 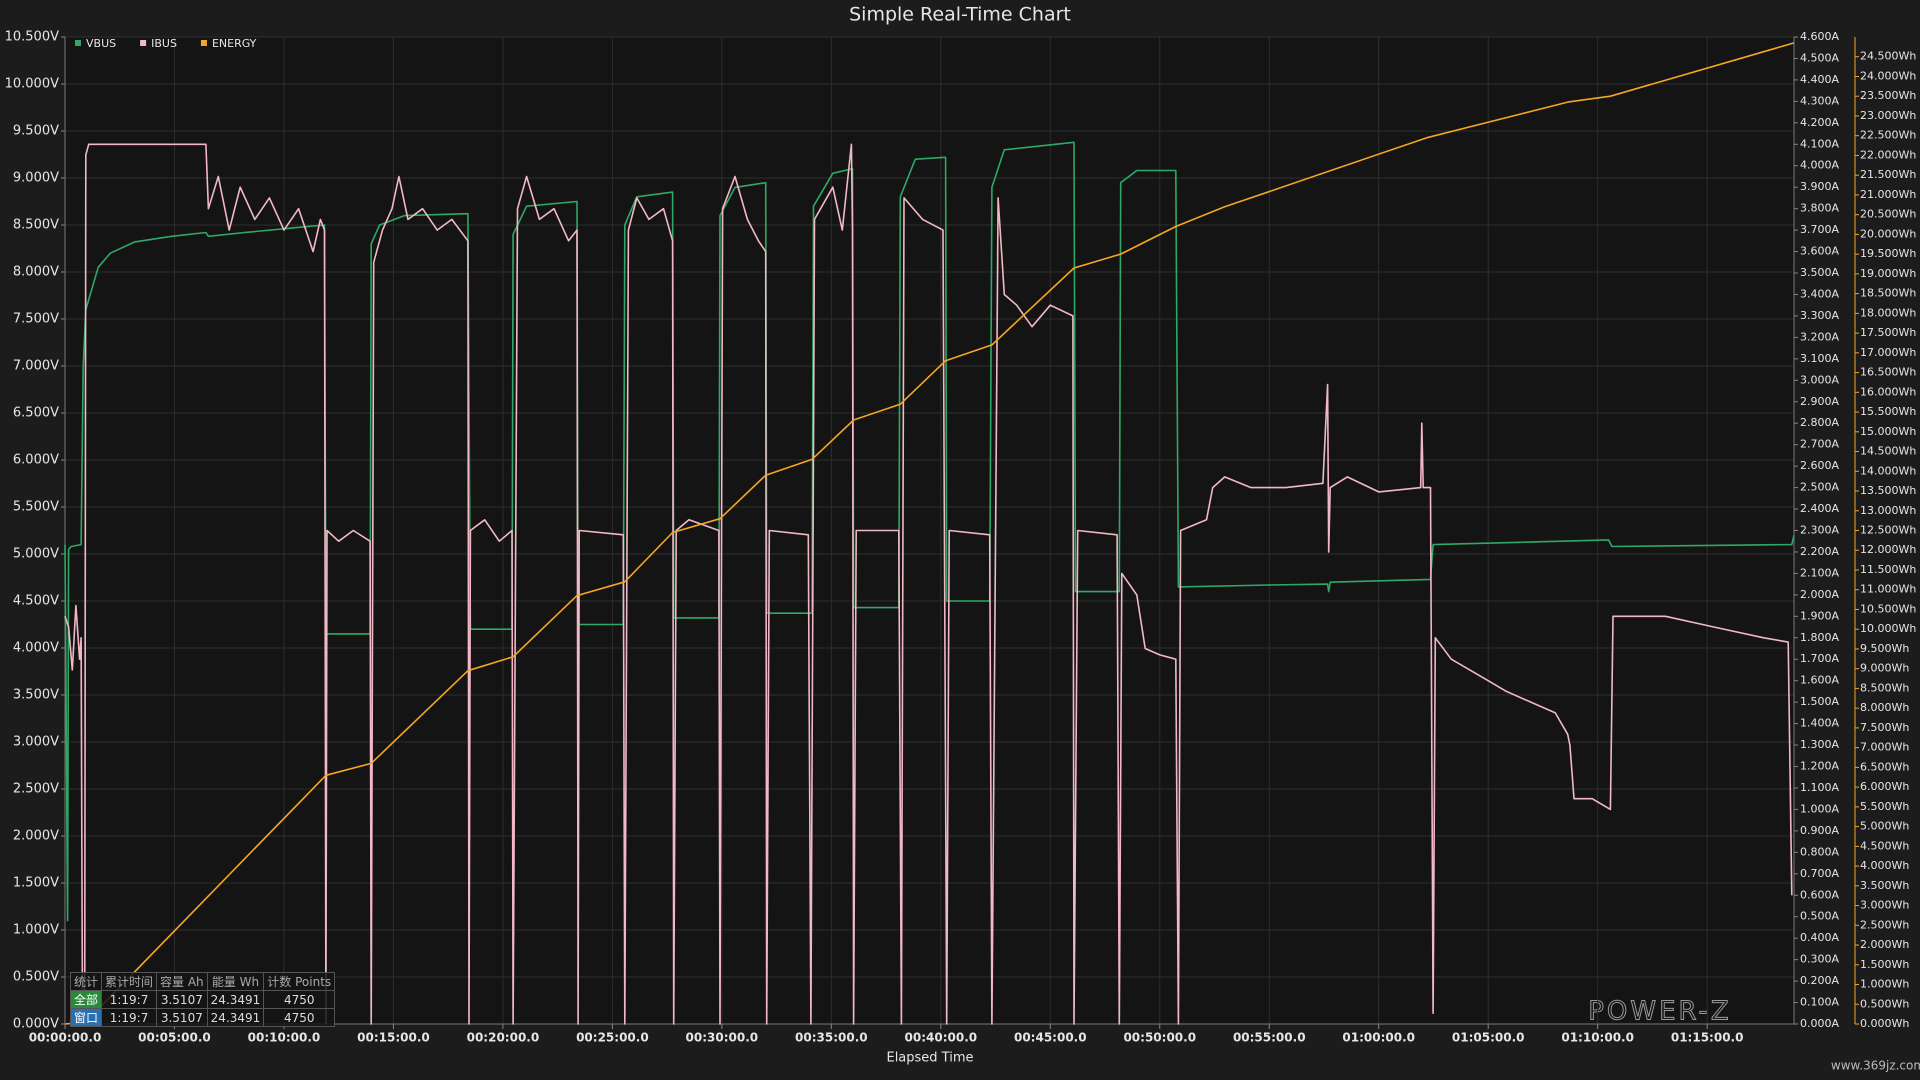 What do you see at coordinates (1050, 1038) in the screenshot?
I see `x-tick-label: 00:45:00.0` at bounding box center [1050, 1038].